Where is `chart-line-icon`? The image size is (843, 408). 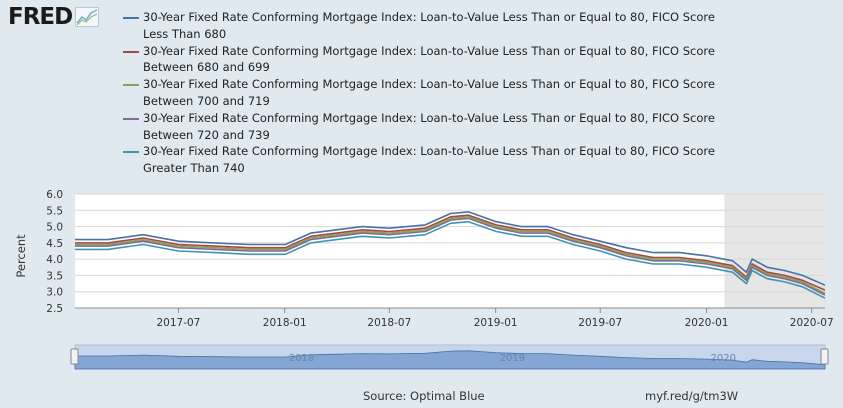
chart-line-icon is located at coordinates (87, 17).